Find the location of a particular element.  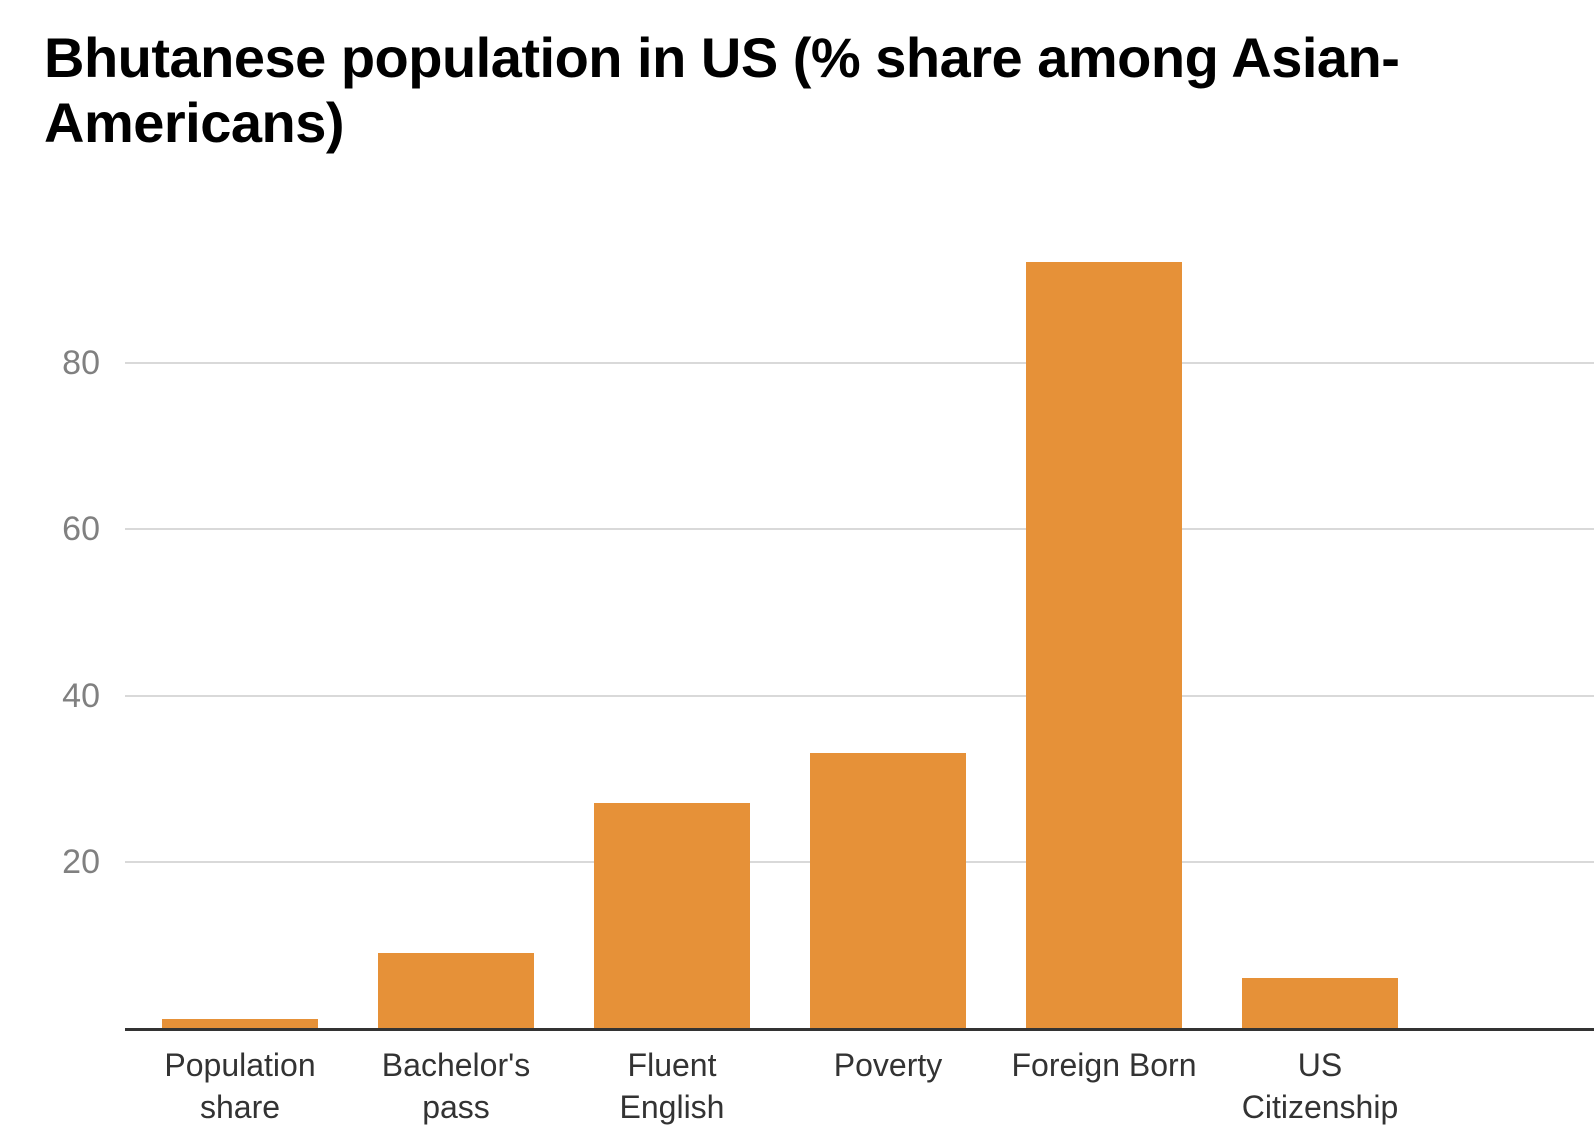

x-tick-label-population-share: Population share is located at coordinates (240, 1086).